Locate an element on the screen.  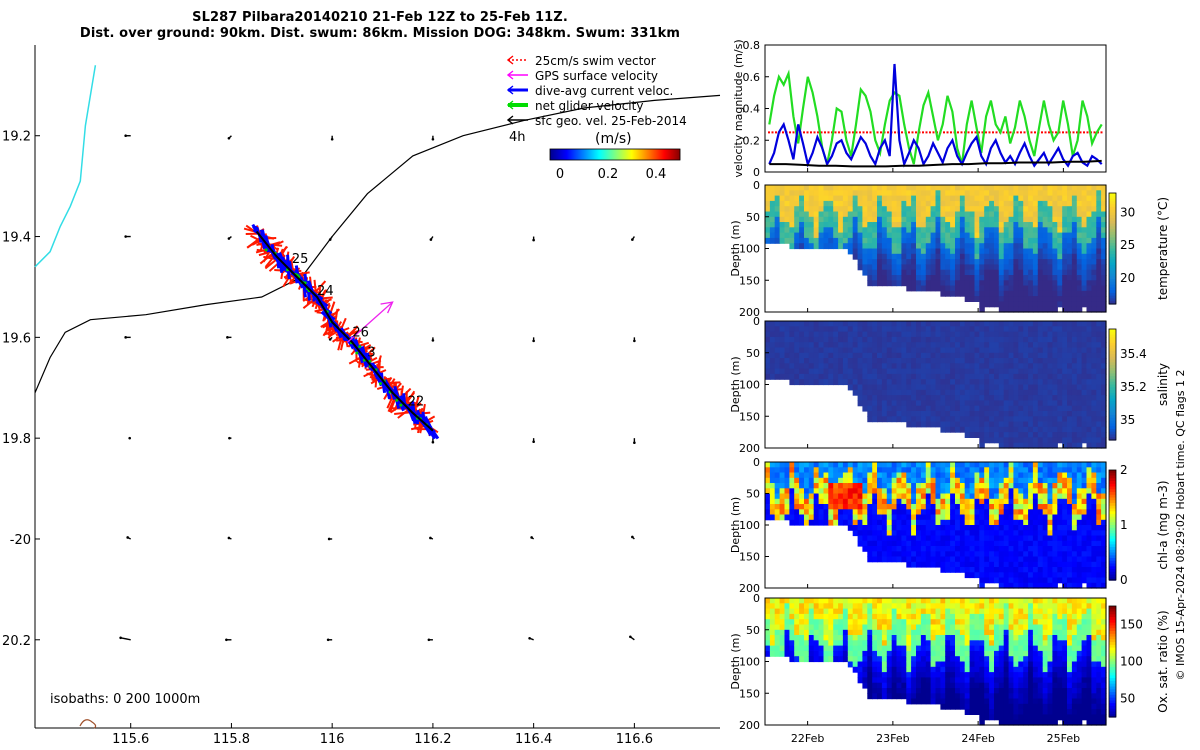
colorbar-cell is located at coordinates (1112, 217).